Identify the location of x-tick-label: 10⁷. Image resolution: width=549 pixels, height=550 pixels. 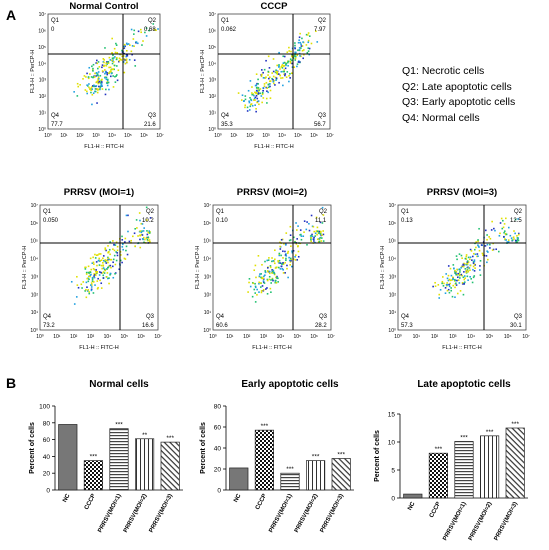
(330, 136).